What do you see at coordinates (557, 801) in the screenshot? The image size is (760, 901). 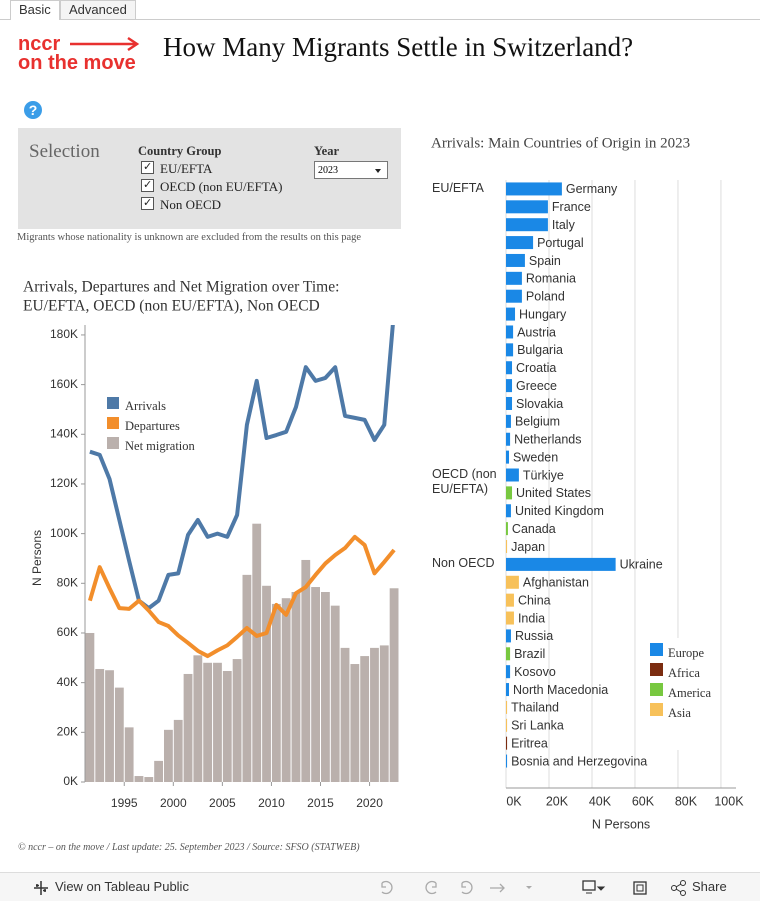 I see `x-tick-label: 20K` at bounding box center [557, 801].